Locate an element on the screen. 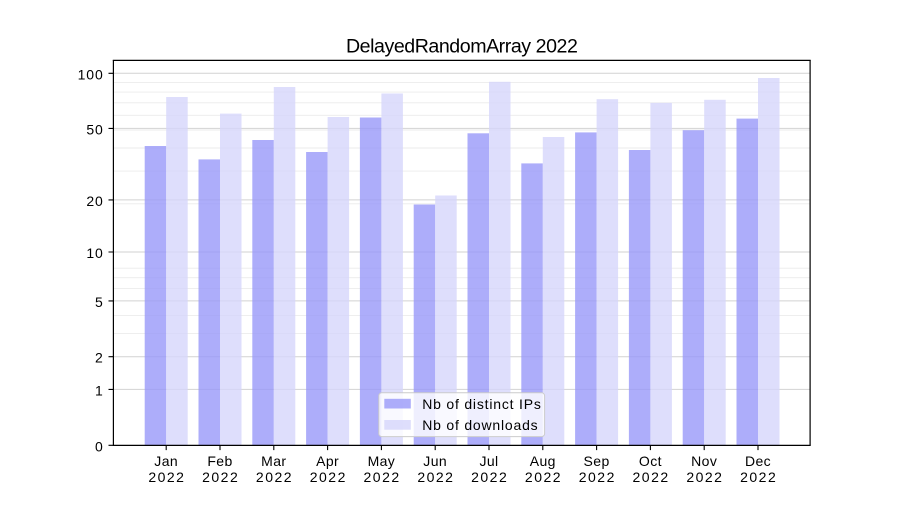 The height and width of the screenshot is (505, 900). svg-text: May is located at coordinates (382, 461).